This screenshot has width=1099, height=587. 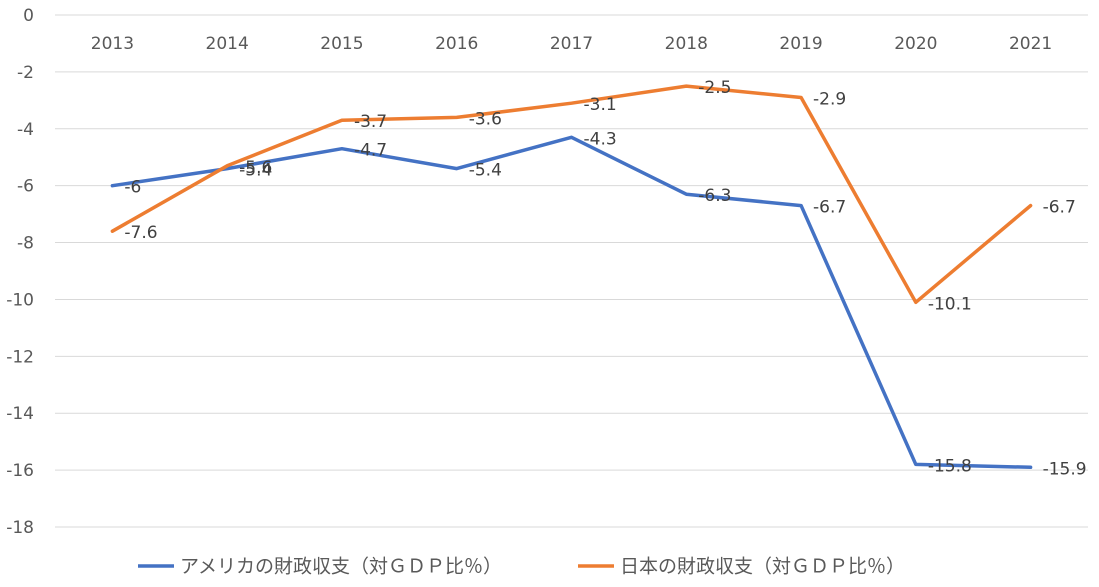 What do you see at coordinates (600, 139) in the screenshot?
I see `data-label: -4.3` at bounding box center [600, 139].